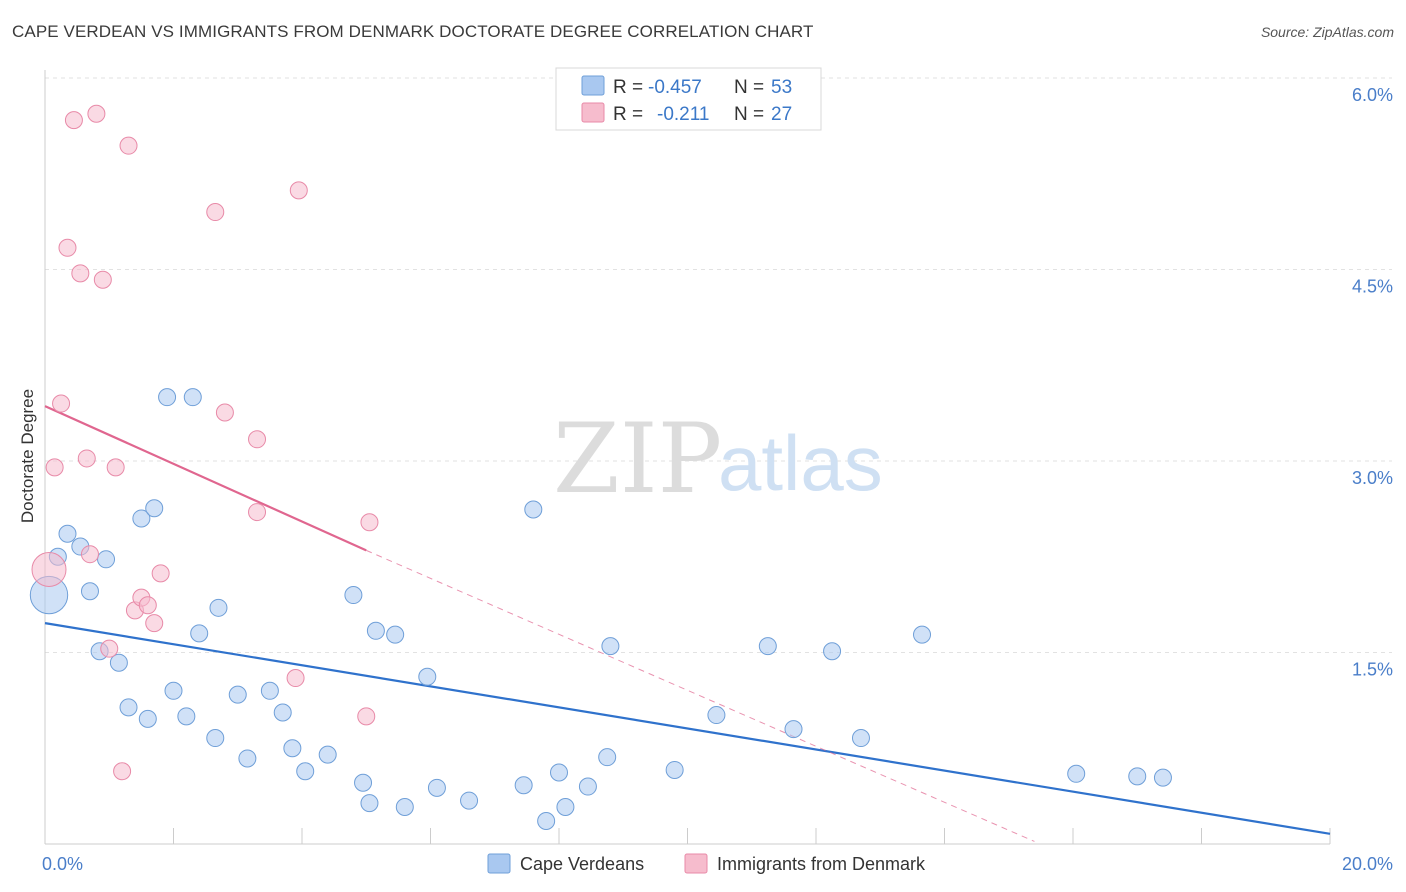 This screenshot has width=1406, height=892. What do you see at coordinates (1372, 478) in the screenshot?
I see `y-tick-label-1: 3.0%` at bounding box center [1372, 478].